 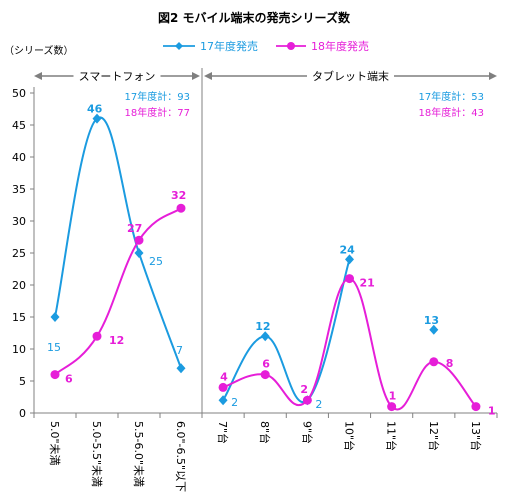 I want to click on y-tick-label-6: 30, so click(x=19, y=221).